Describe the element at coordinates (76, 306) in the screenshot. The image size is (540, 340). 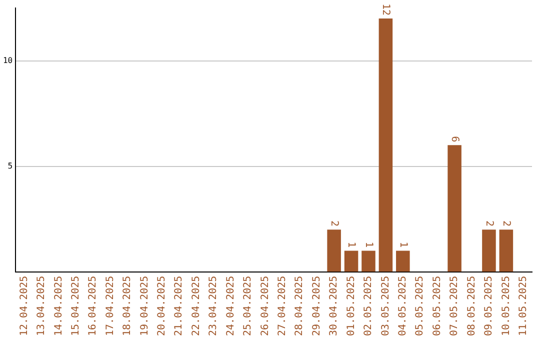
I see `x-tick-label: 15.04.2025` at that location.